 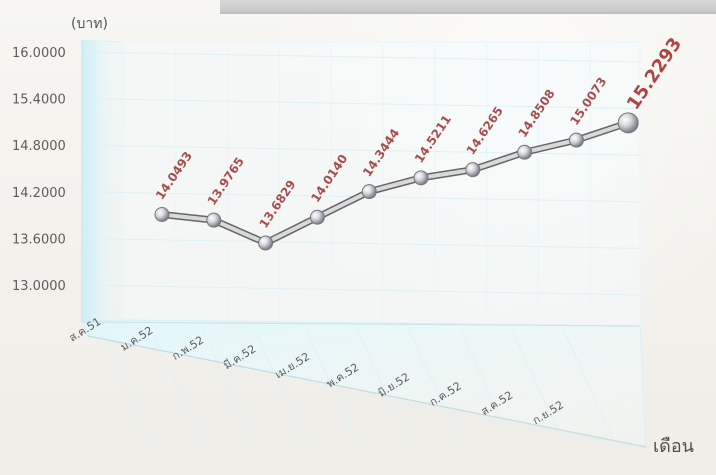 What do you see at coordinates (39, 146) in the screenshot?
I see `y-tick-label: 14.8000` at bounding box center [39, 146].